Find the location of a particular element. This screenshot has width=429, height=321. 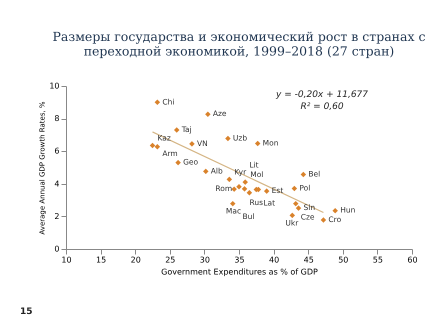

x-tick-label: 40 is located at coordinates (274, 260).